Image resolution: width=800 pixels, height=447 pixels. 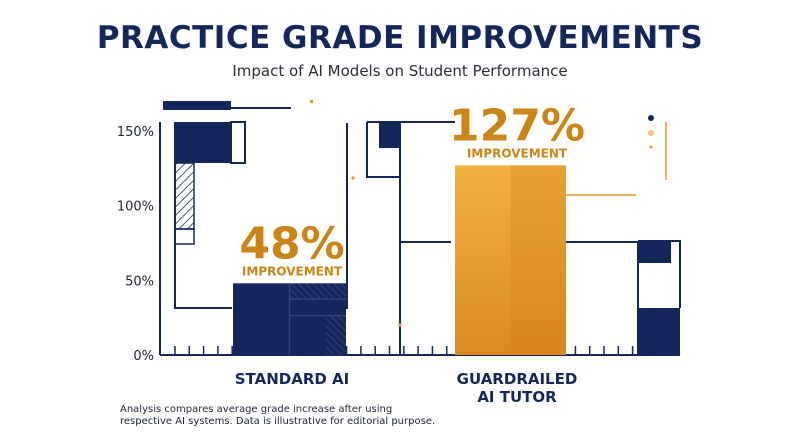 I want to click on x-category-label: GUARDRAILED AI TUTOR, so click(x=517, y=388).